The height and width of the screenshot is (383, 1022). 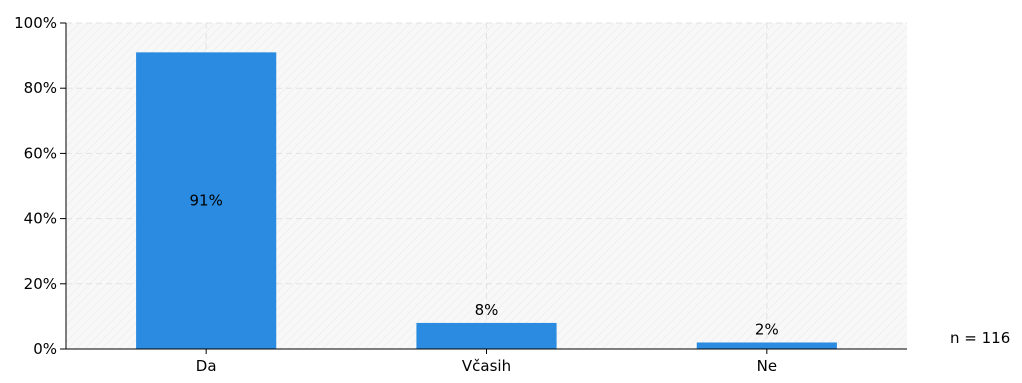 I want to click on bar-da, so click(x=206, y=201).